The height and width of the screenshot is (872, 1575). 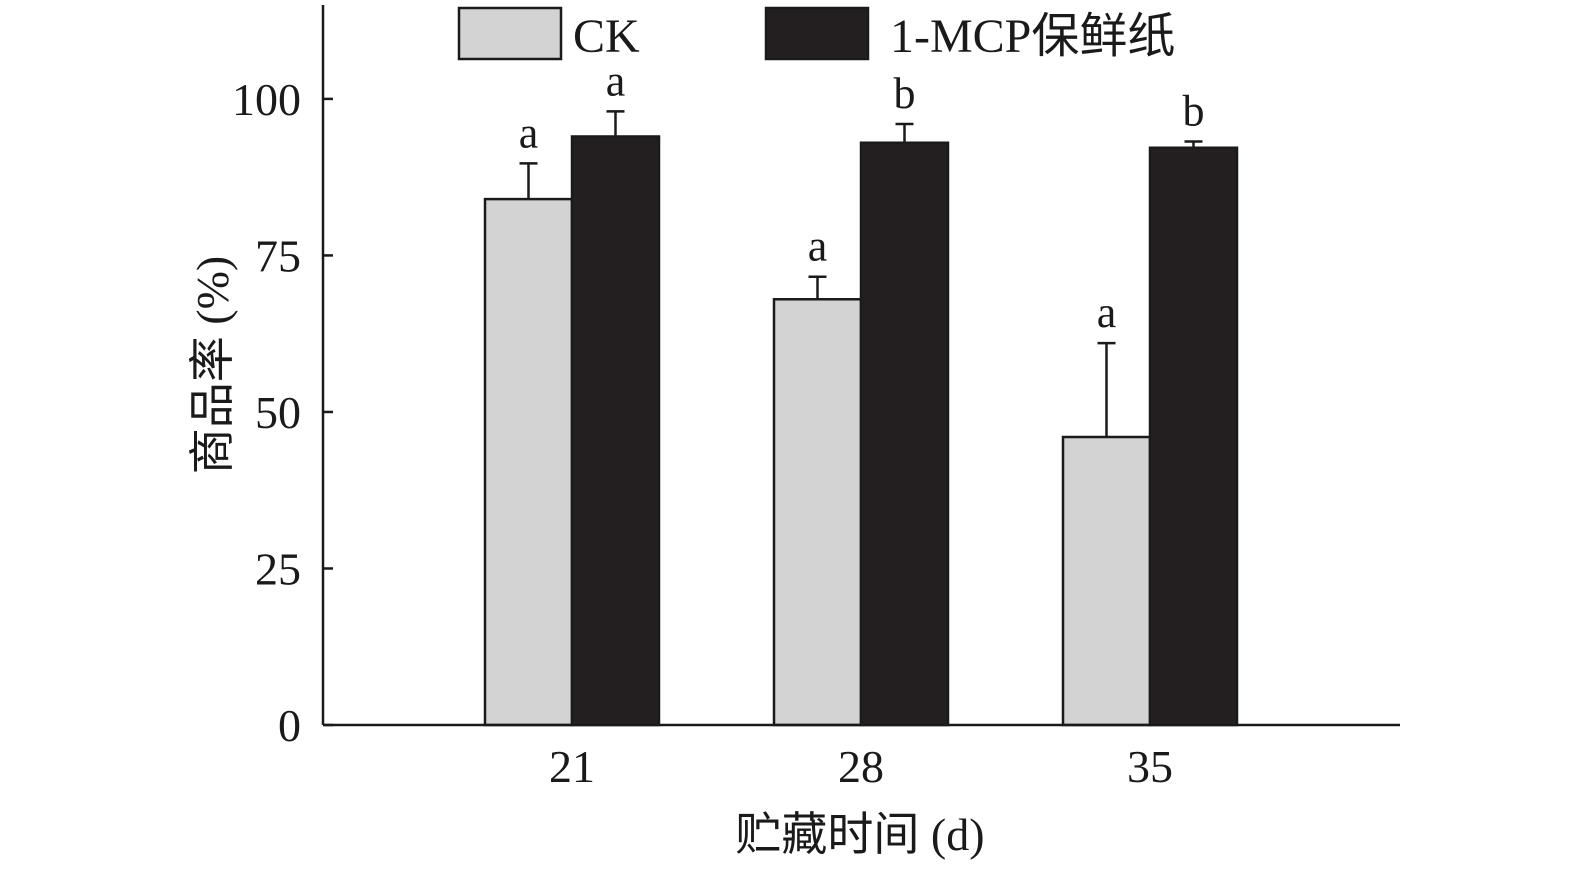 I want to click on x-tick-label-28: 28, so click(x=861, y=766).